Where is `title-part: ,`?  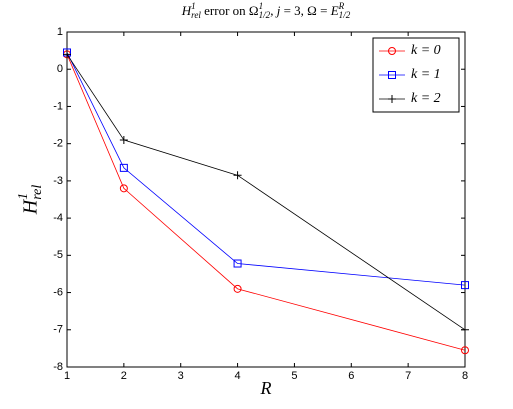 title-part: , is located at coordinates (273, 10).